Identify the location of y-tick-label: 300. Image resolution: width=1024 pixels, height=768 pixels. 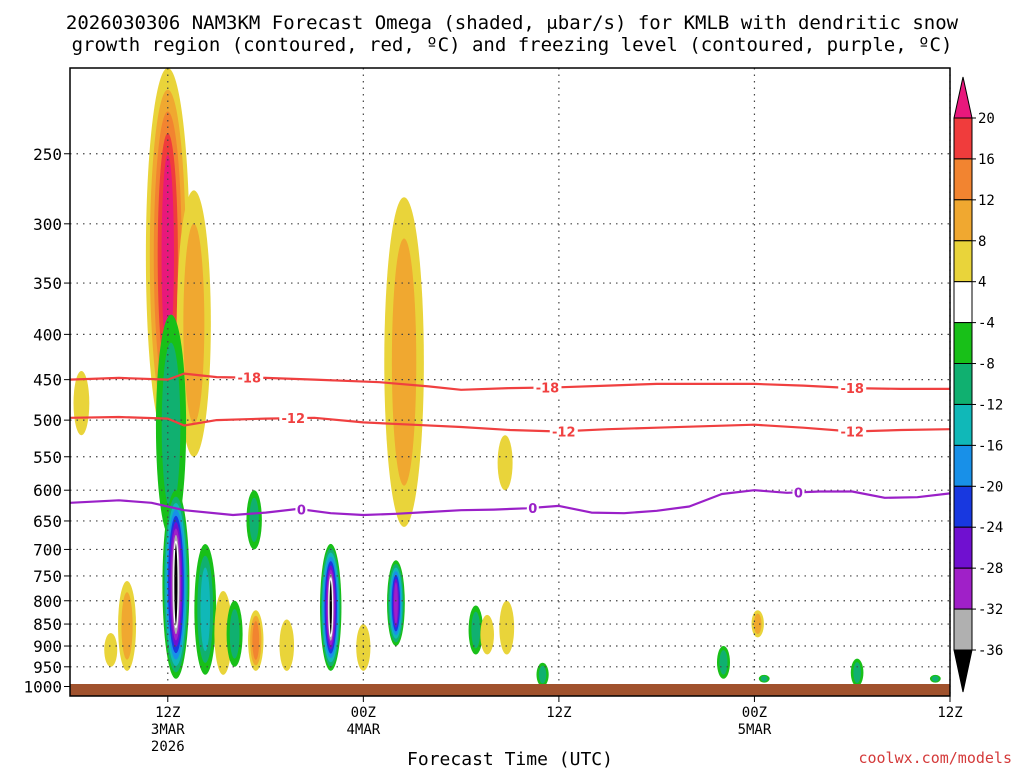
(47, 224).